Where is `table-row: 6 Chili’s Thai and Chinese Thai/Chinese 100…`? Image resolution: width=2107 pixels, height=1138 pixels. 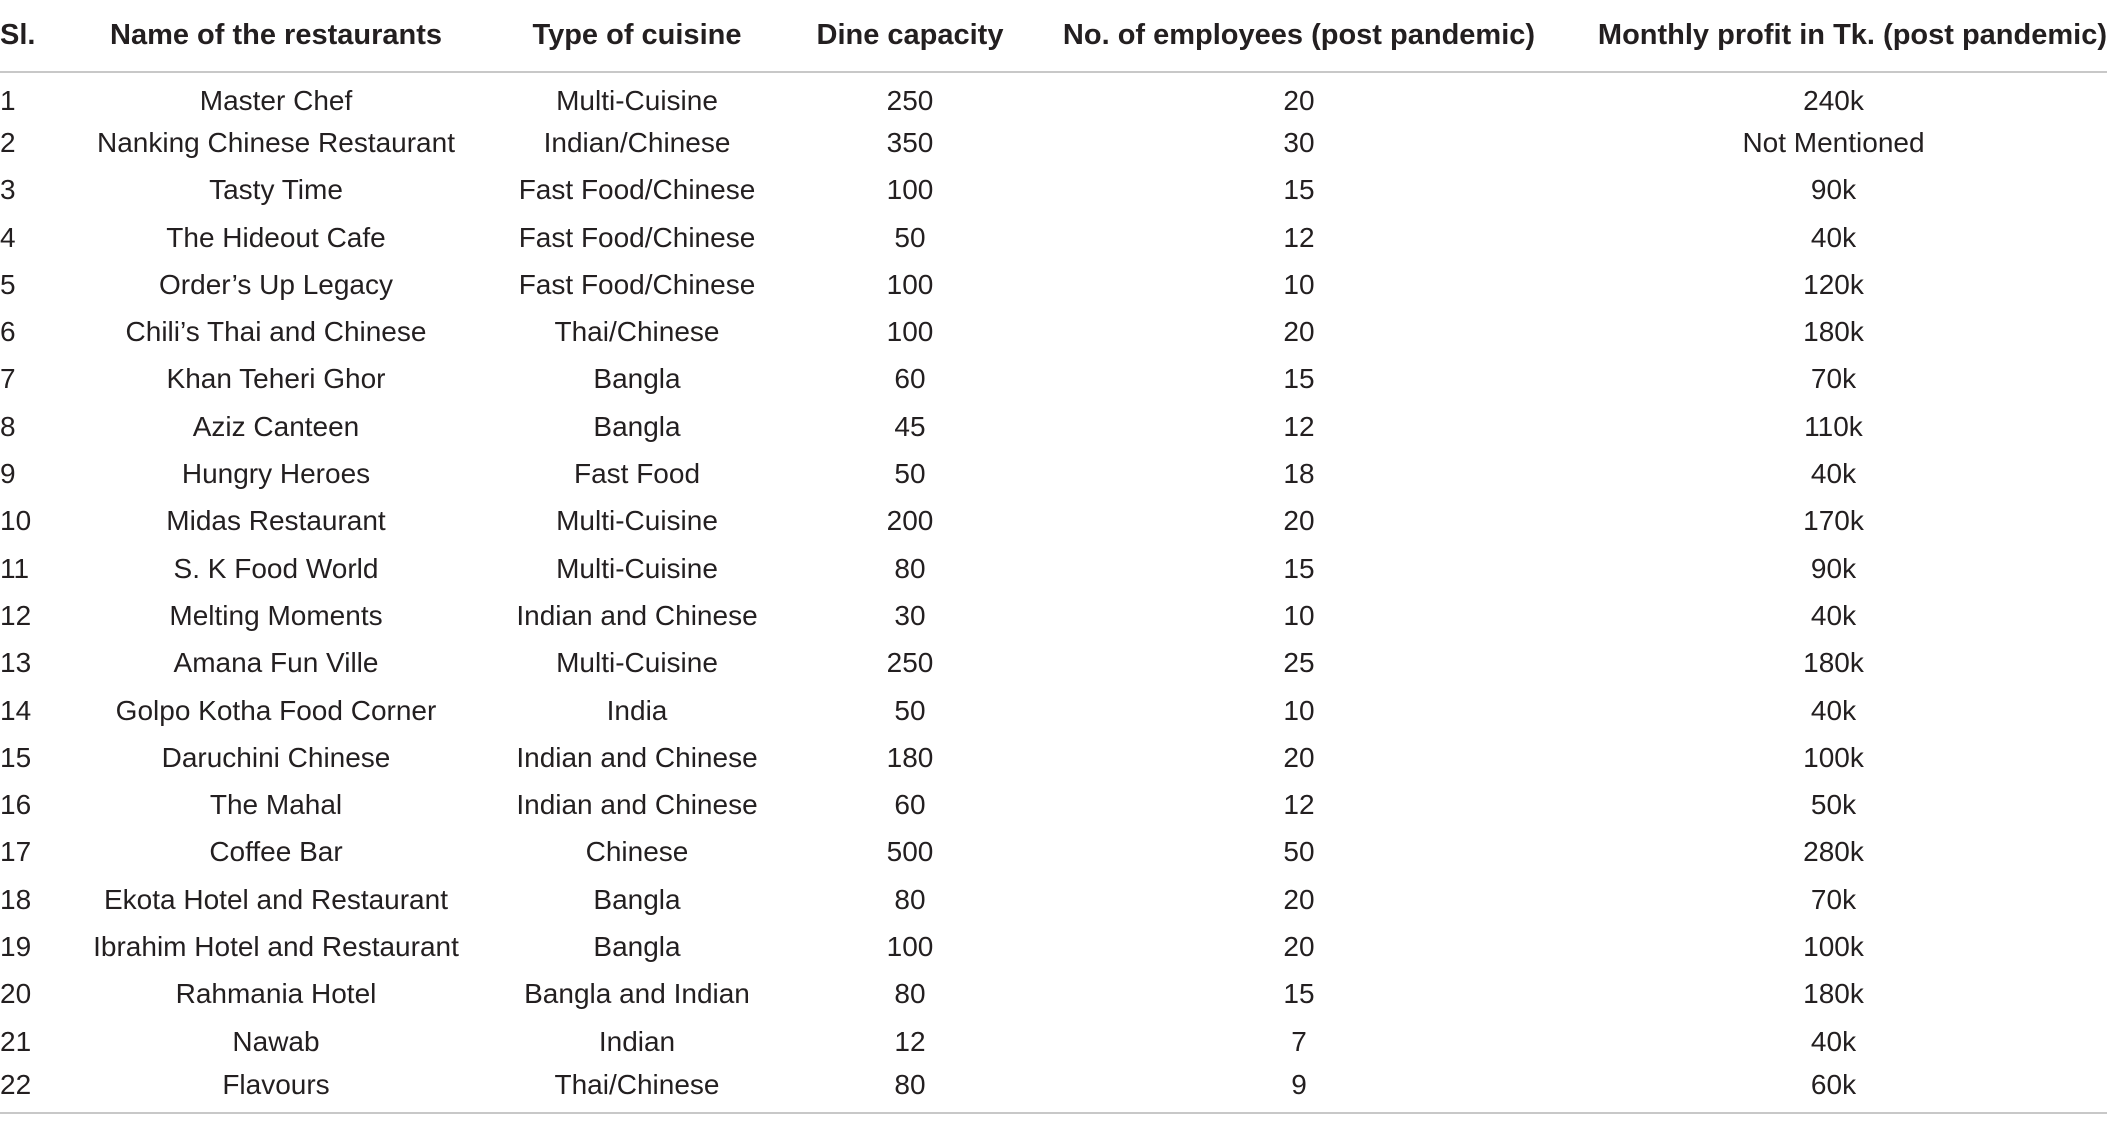 table-row: 6 Chili’s Thai and Chinese Thai/Chinese 100… is located at coordinates (1053, 331).